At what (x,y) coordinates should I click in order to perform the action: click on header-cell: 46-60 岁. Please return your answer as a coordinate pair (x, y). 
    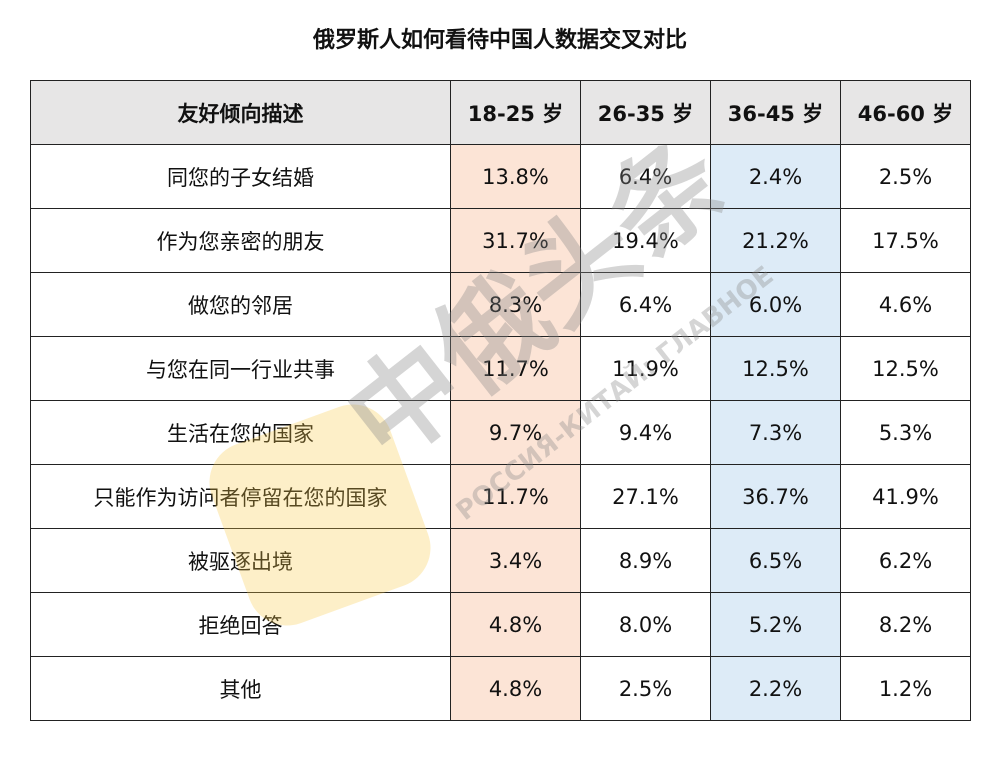
    Looking at the image, I should click on (905, 112).